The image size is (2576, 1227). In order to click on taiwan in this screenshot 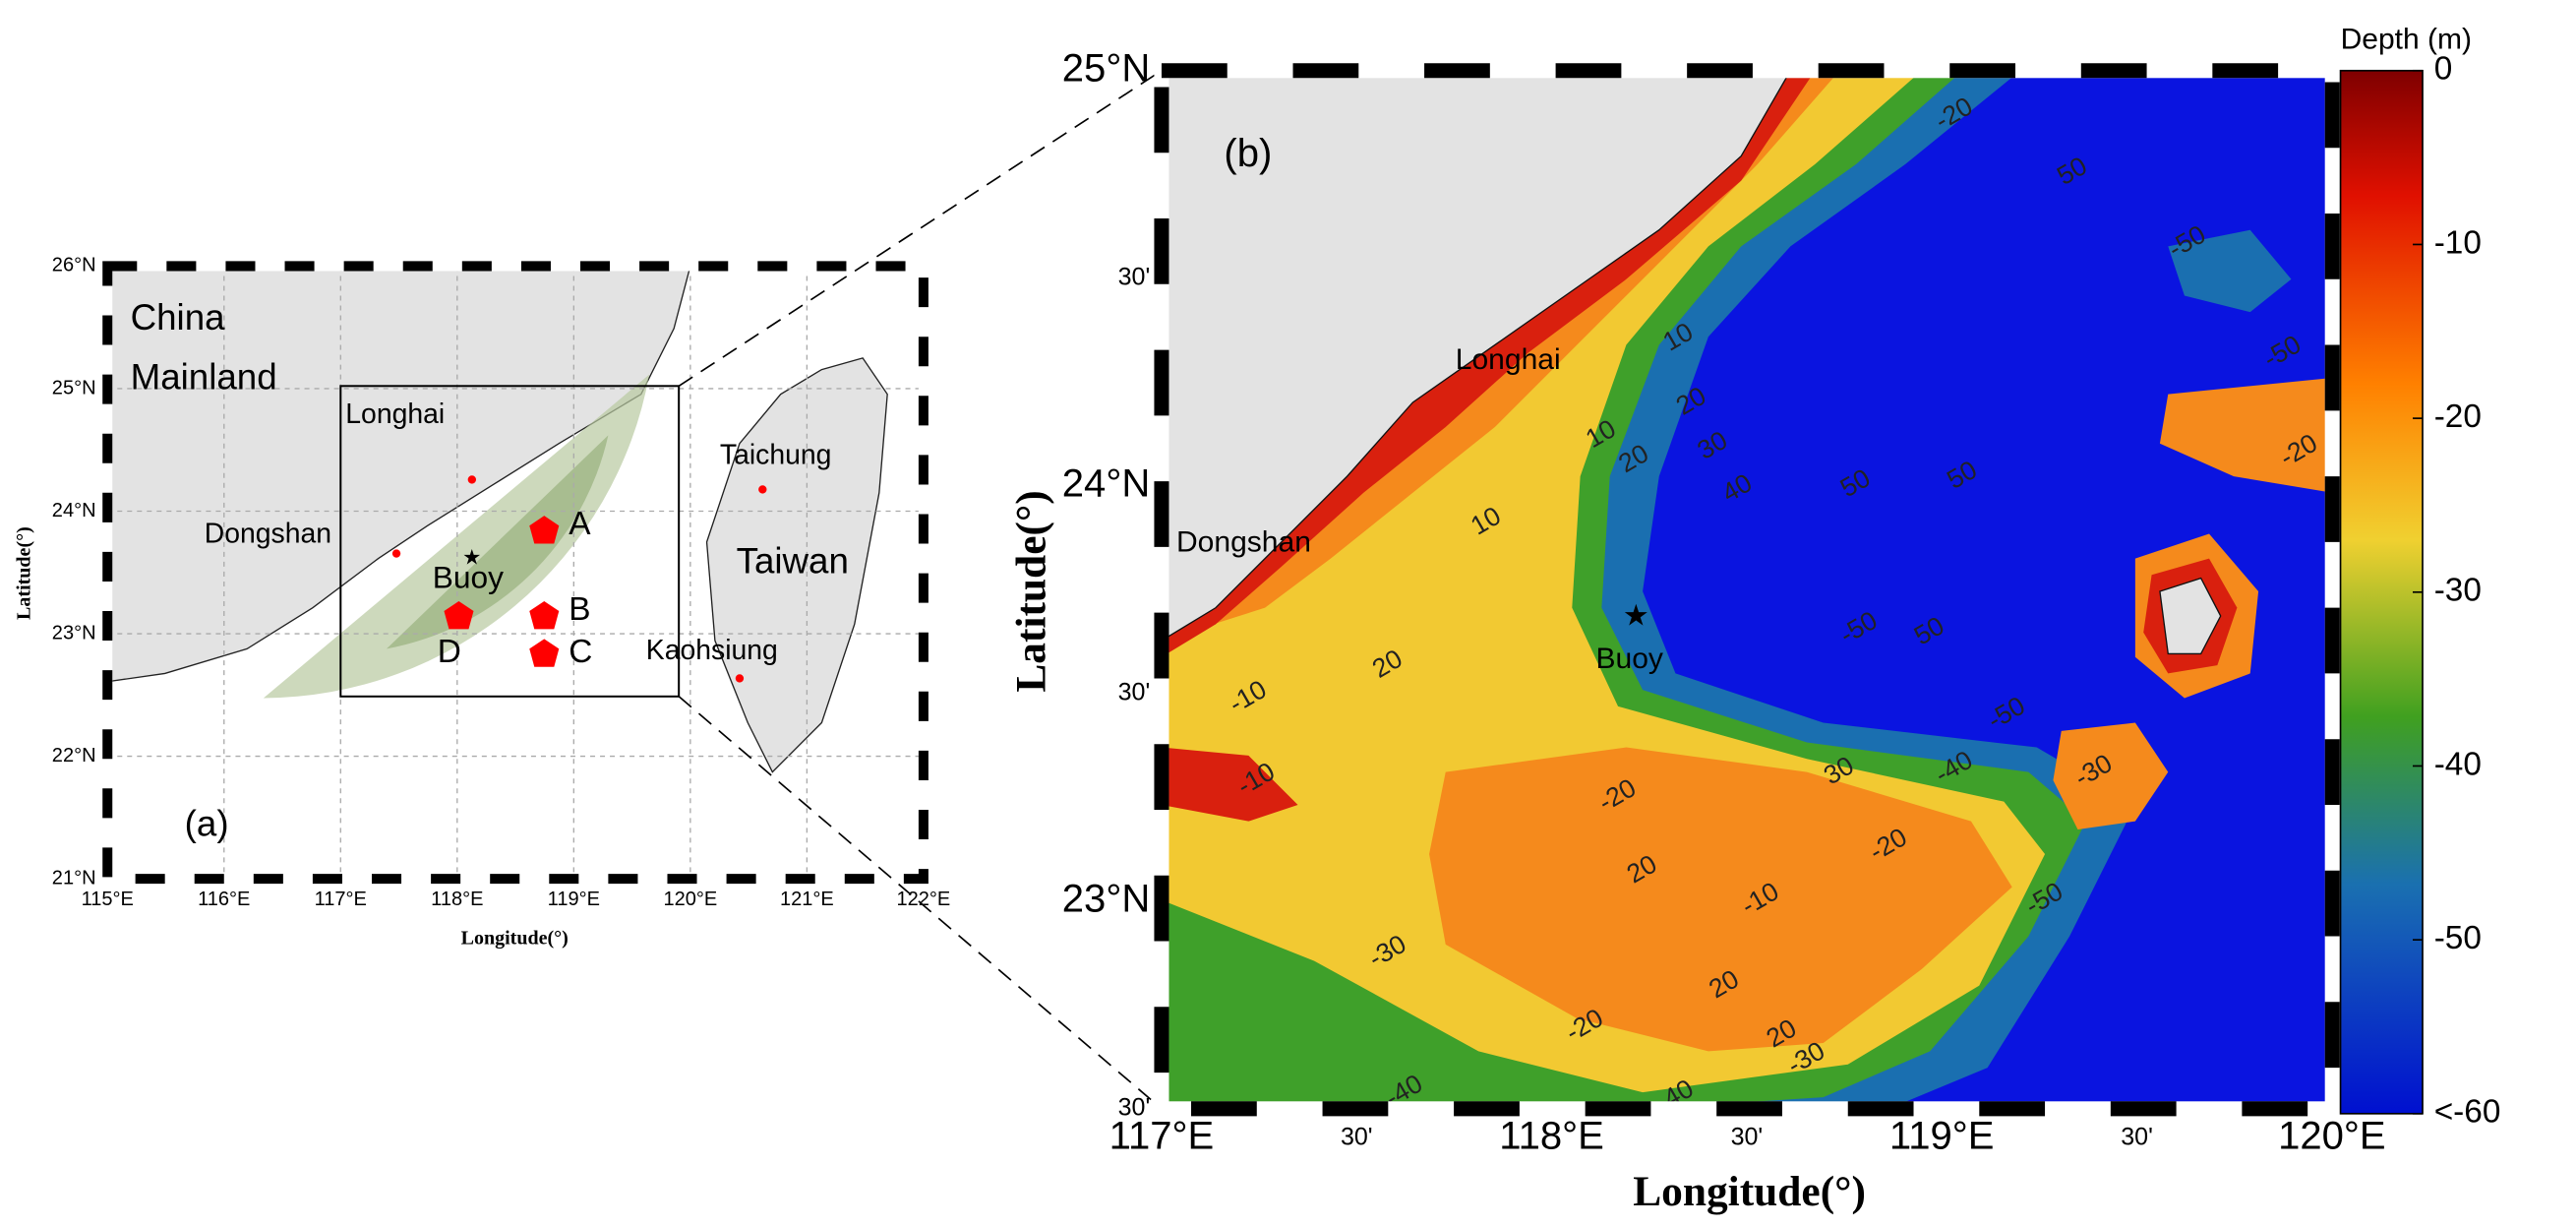, I will do `click(796, 565)`.